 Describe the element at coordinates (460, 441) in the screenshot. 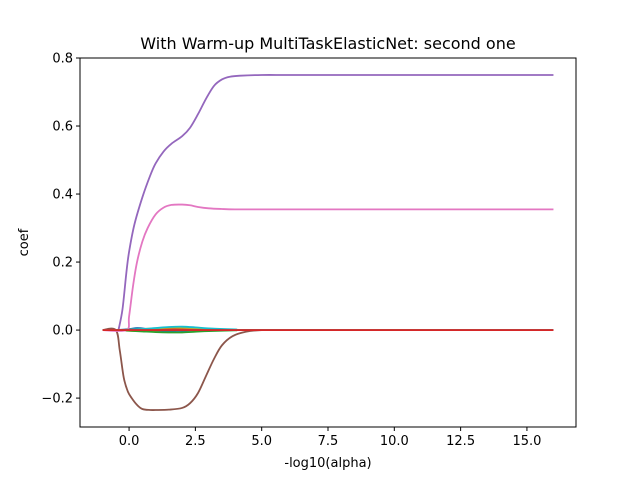

I see `x-tick-label: 12.5` at that location.